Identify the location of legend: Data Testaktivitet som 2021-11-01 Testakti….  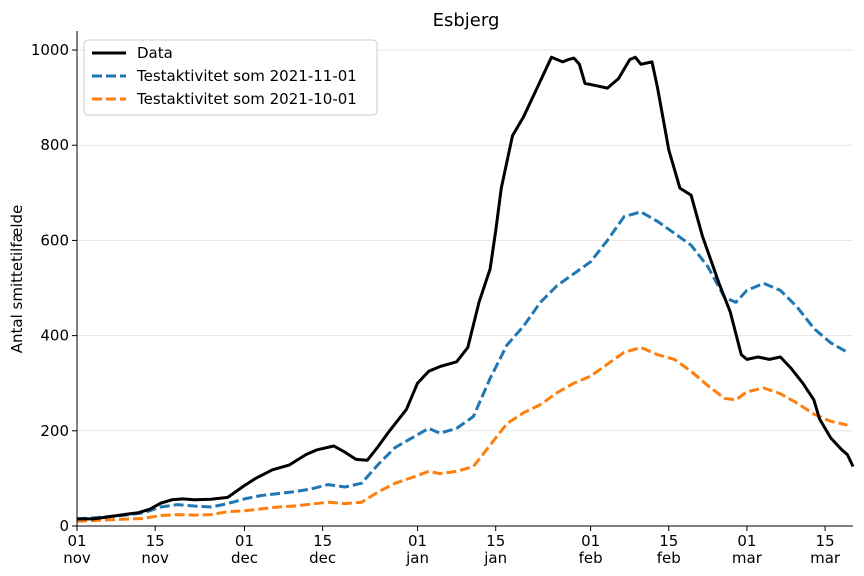
(230, 77).